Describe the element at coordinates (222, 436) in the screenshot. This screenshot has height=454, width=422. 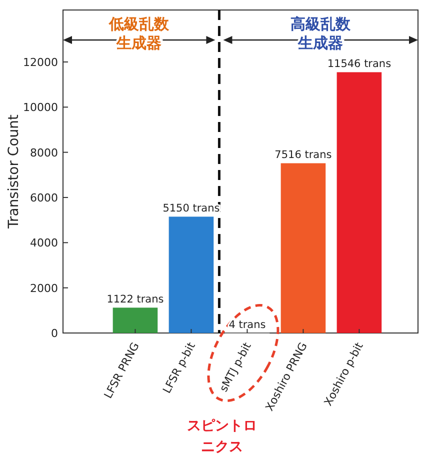
I see `text: スピントロニクス` at that location.